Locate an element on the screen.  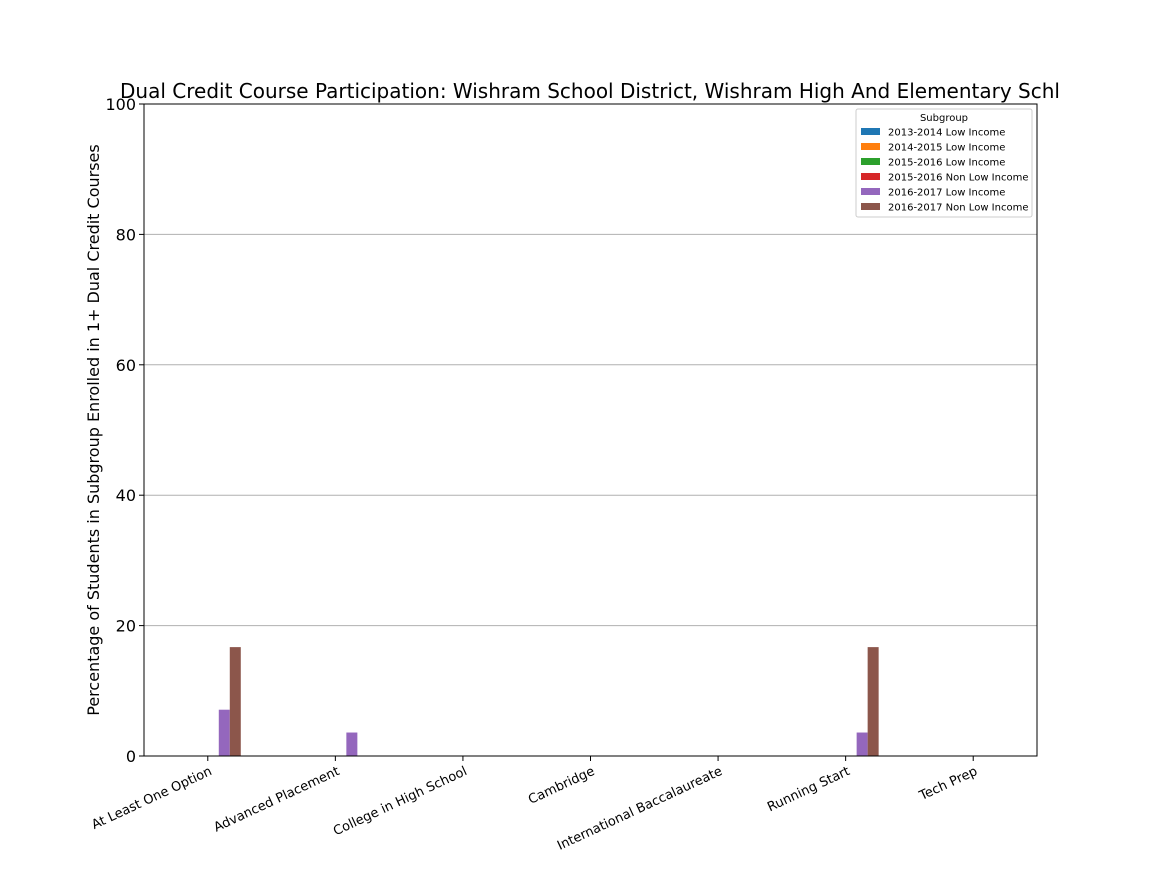
y-axis: 0 20 40 60 80 100 is located at coordinates (124, 430).